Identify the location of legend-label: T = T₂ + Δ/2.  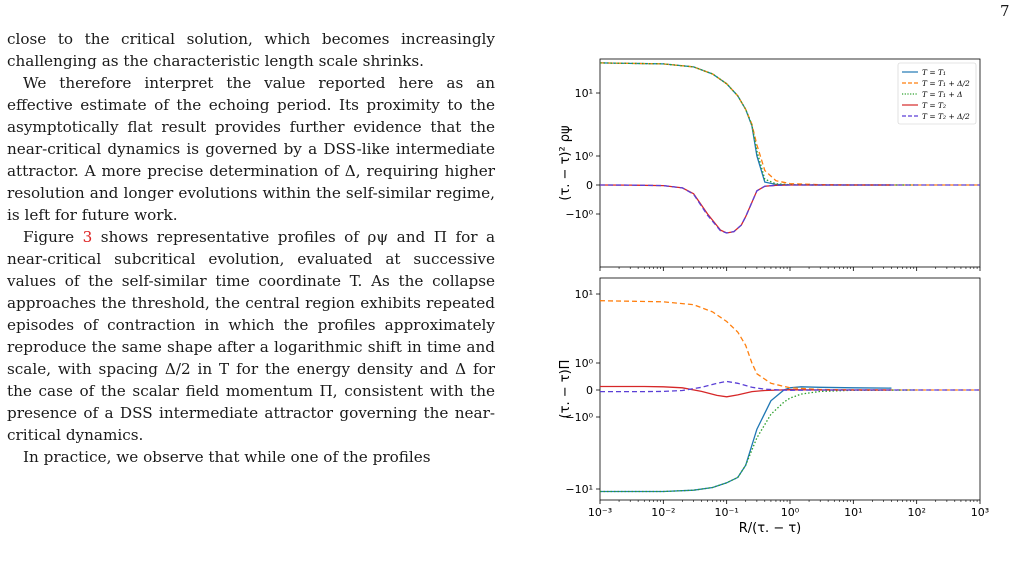
(946, 116).